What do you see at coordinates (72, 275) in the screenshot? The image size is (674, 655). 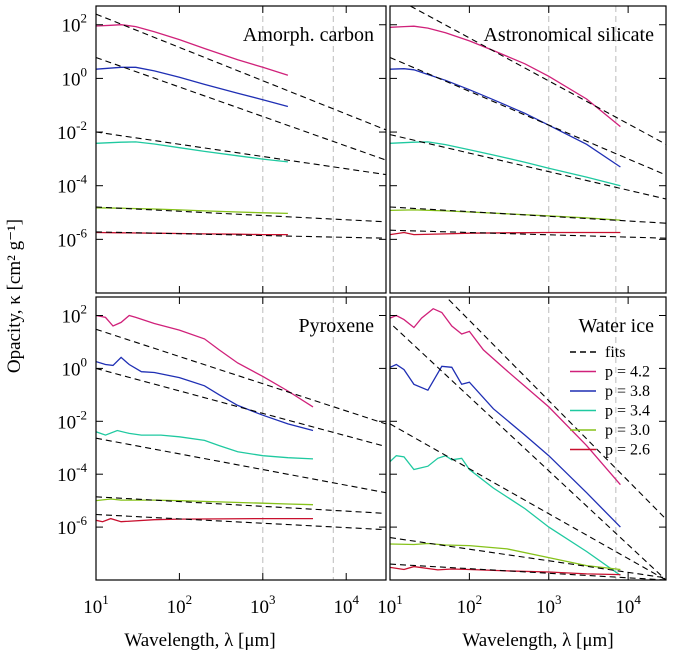 I see `y-tick-labels: 10² 10⁰ 10⁻² 10⁻⁴ 10⁻⁶ 10² 10⁰ 10⁻² 10⁻⁴ 10⁻⁶` at bounding box center [72, 275].